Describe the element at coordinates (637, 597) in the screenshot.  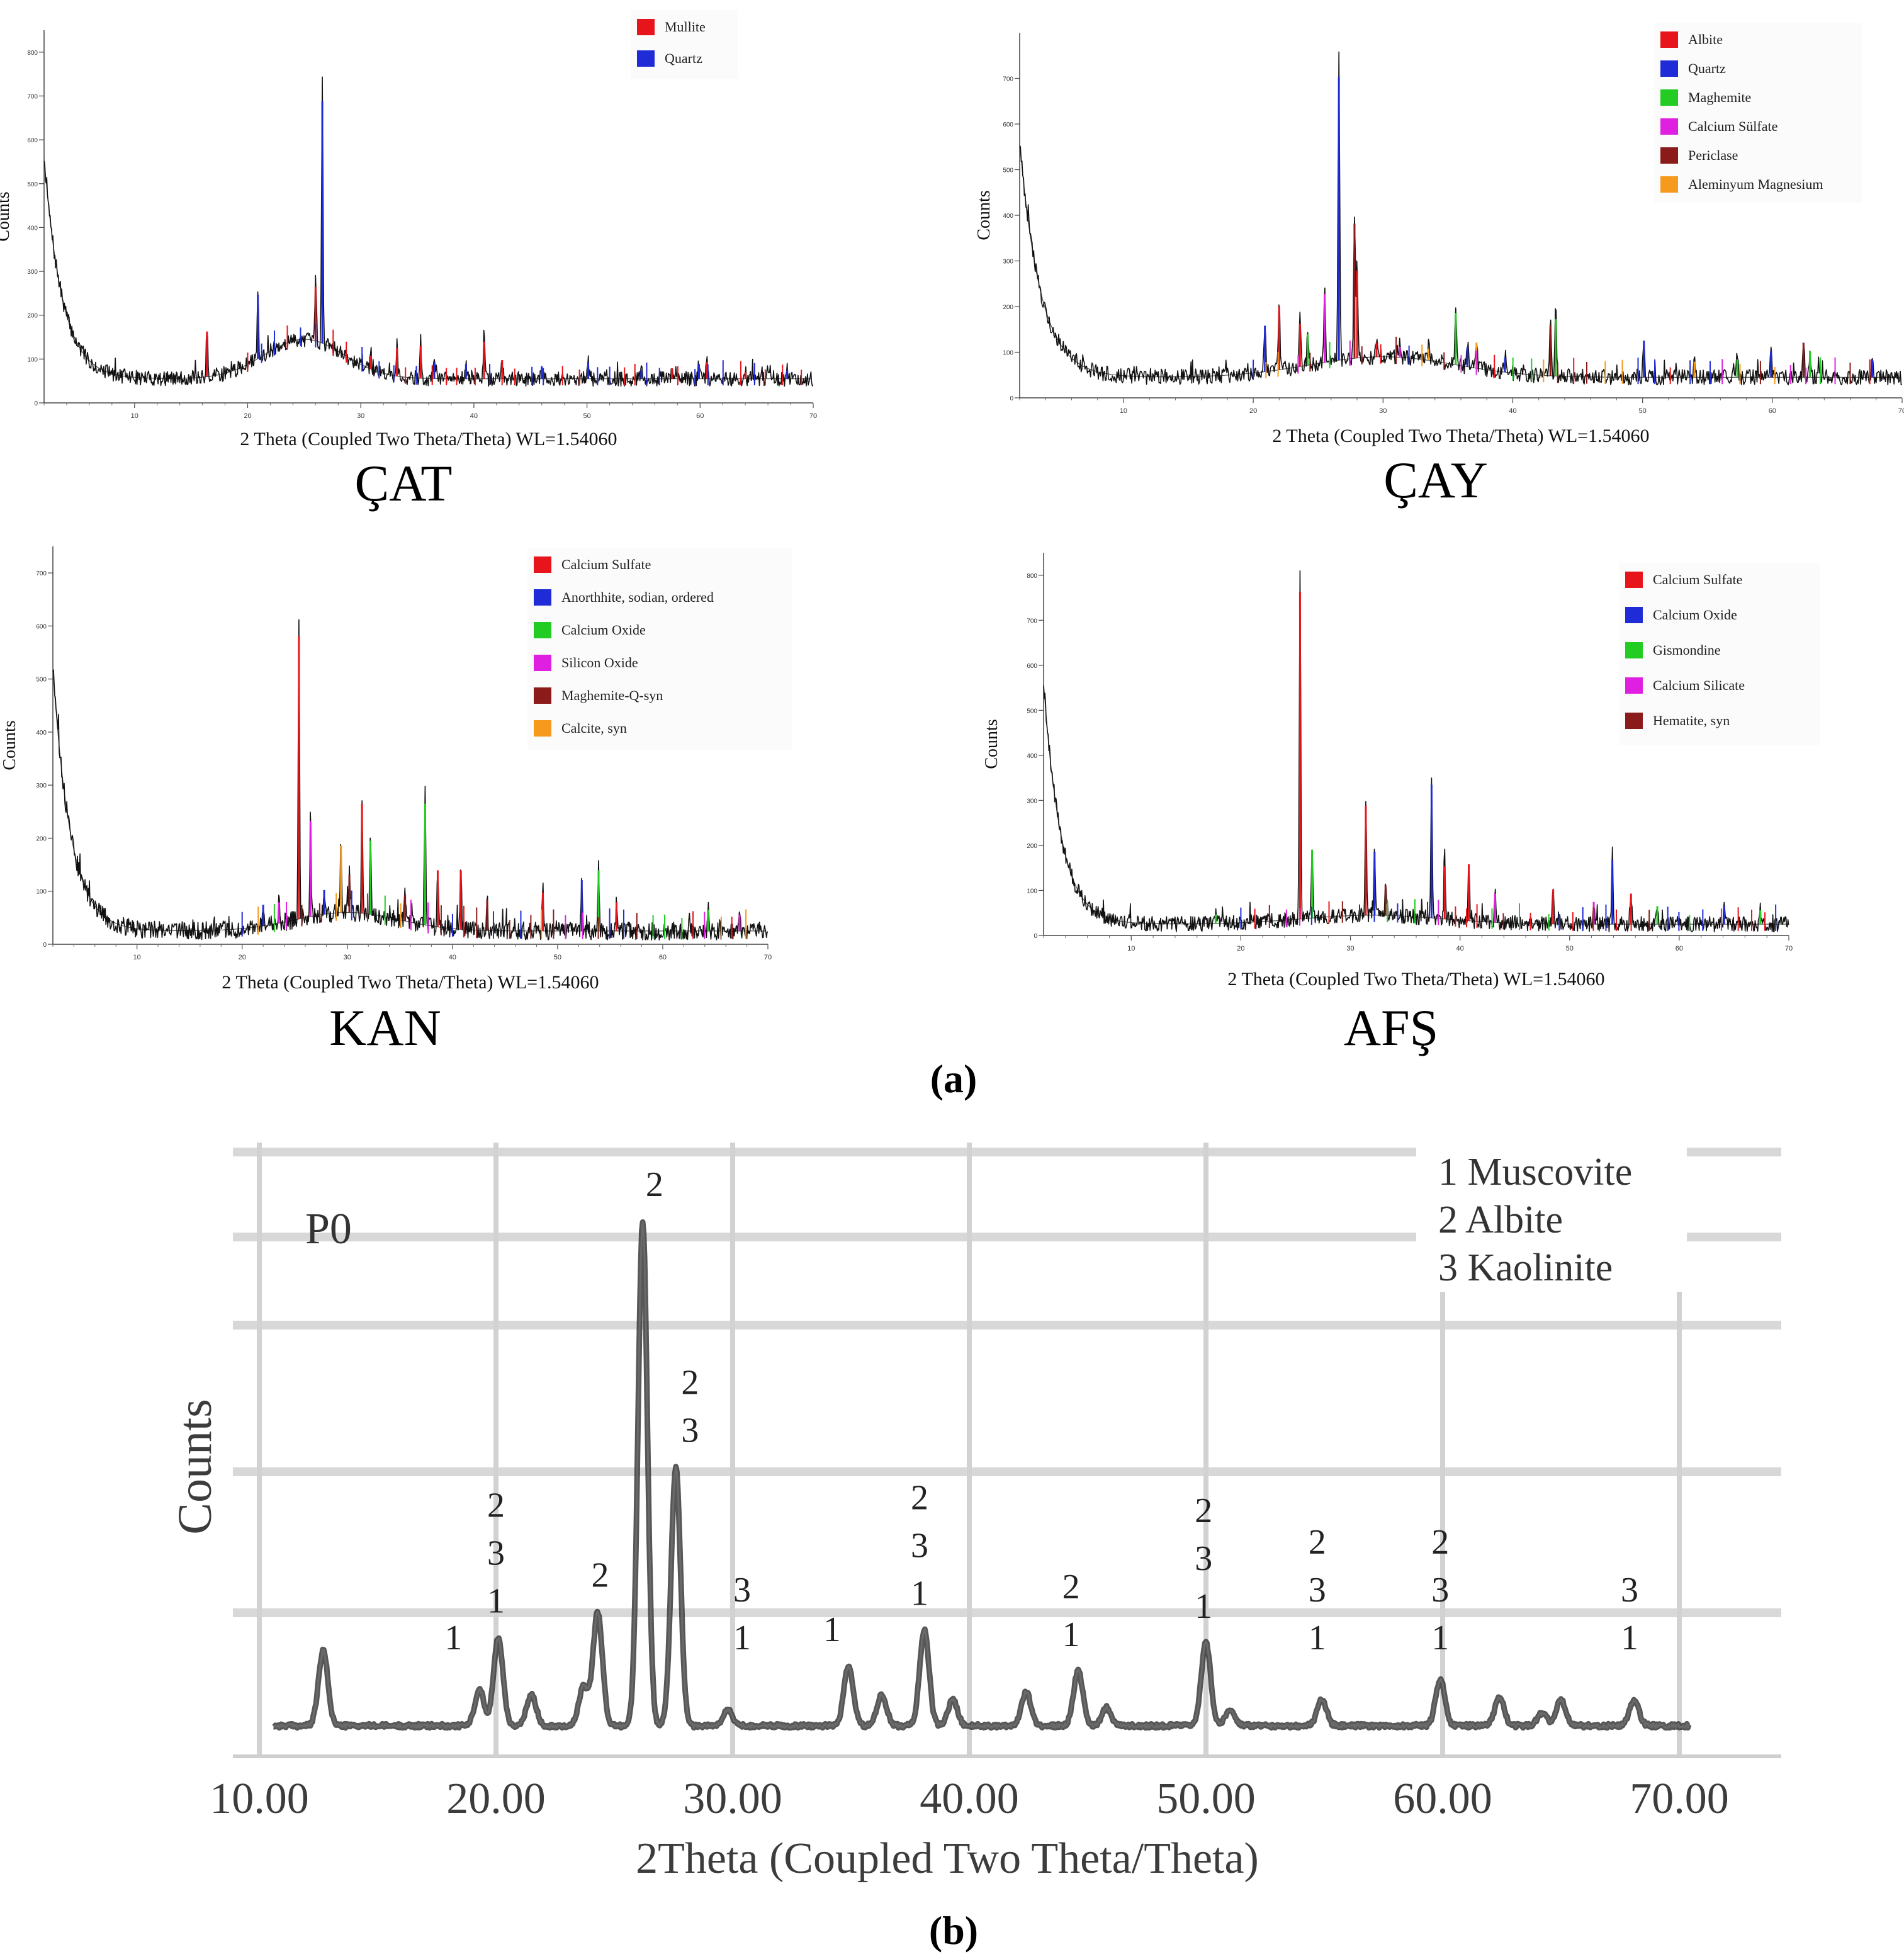
I see `legend-label: Anorthhite, sodian, ordered` at that location.